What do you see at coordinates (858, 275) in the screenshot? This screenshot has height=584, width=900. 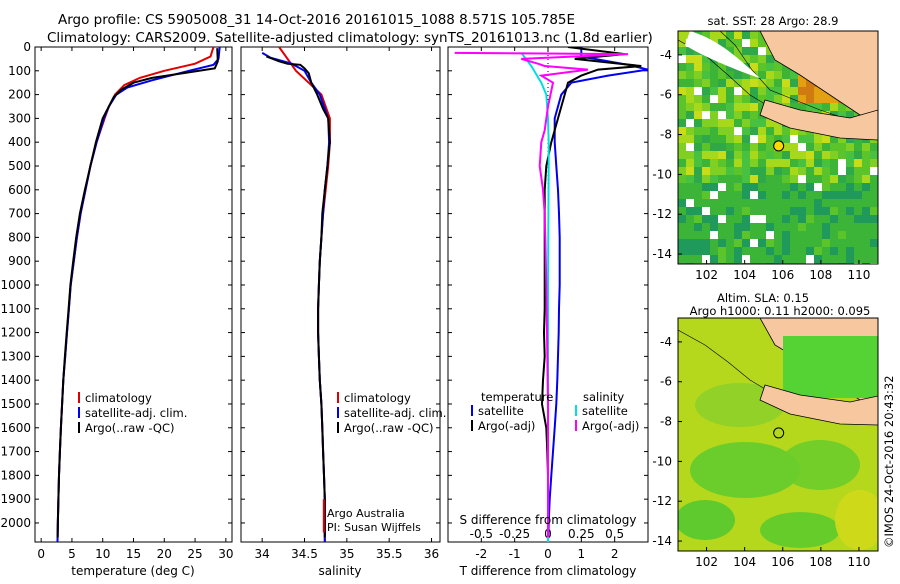 I see `lon-tick-label: 110` at bounding box center [858, 275].